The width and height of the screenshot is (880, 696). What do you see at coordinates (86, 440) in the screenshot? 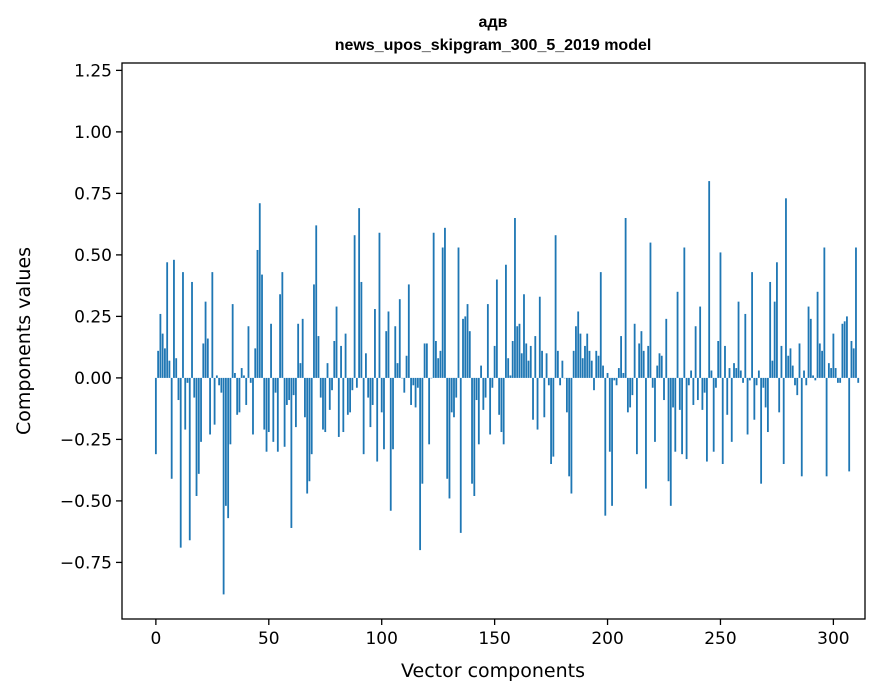
I see `y-tick-label: −0.25` at bounding box center [86, 440].